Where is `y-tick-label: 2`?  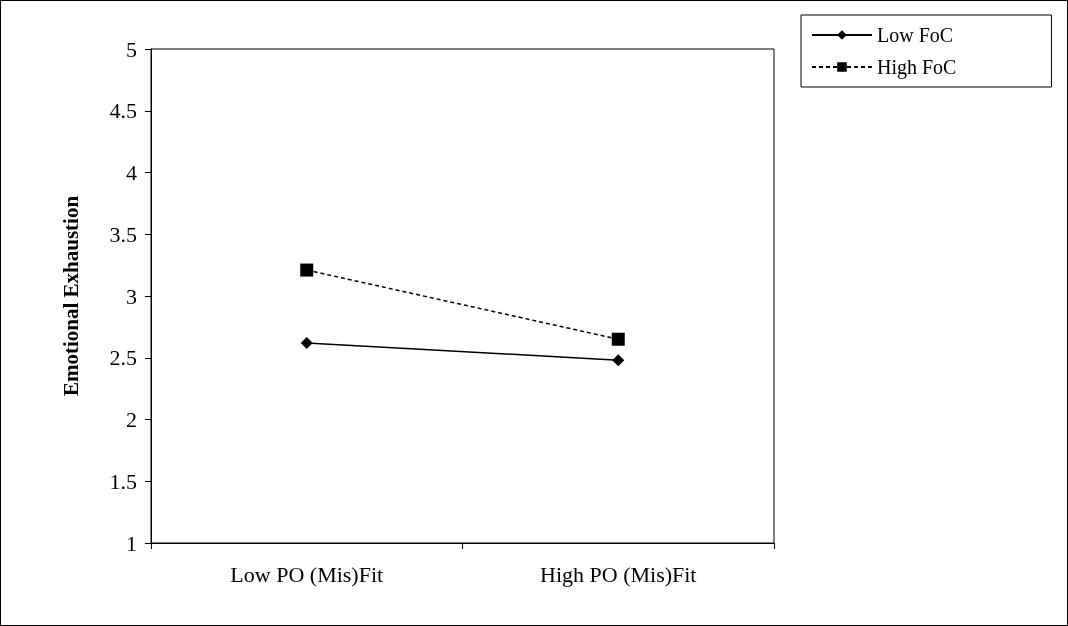 y-tick-label: 2 is located at coordinates (131, 419).